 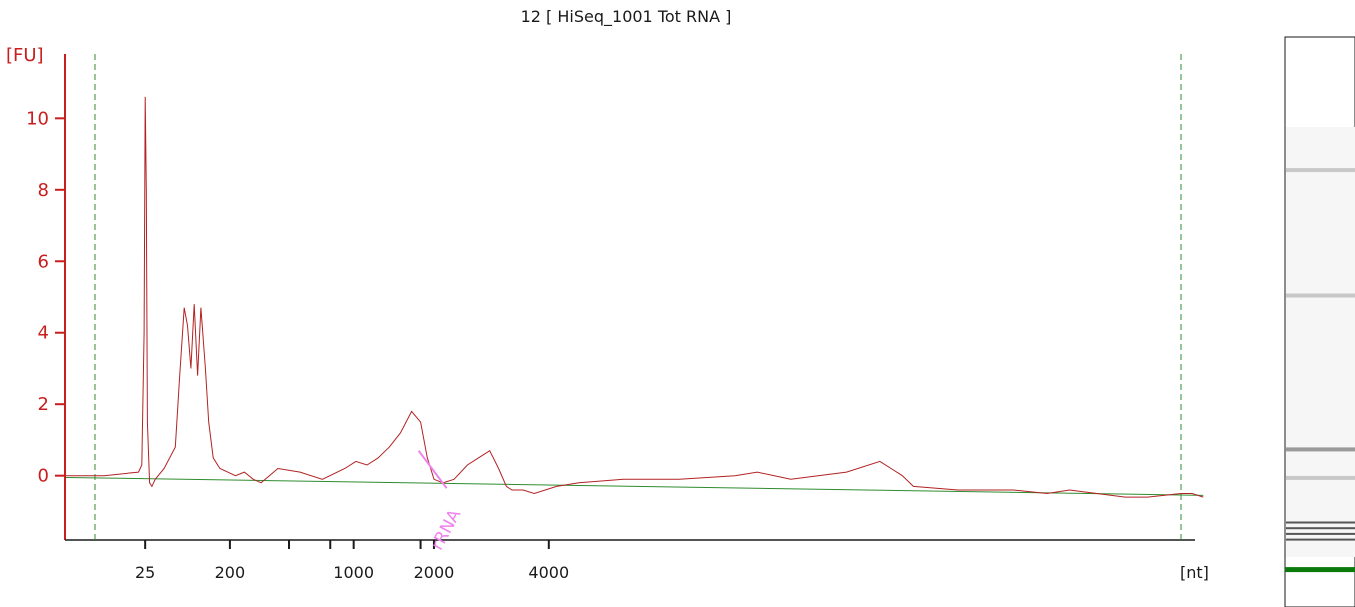 What do you see at coordinates (25, 55) in the screenshot?
I see `y-axis-unit-label: [FU]` at bounding box center [25, 55].